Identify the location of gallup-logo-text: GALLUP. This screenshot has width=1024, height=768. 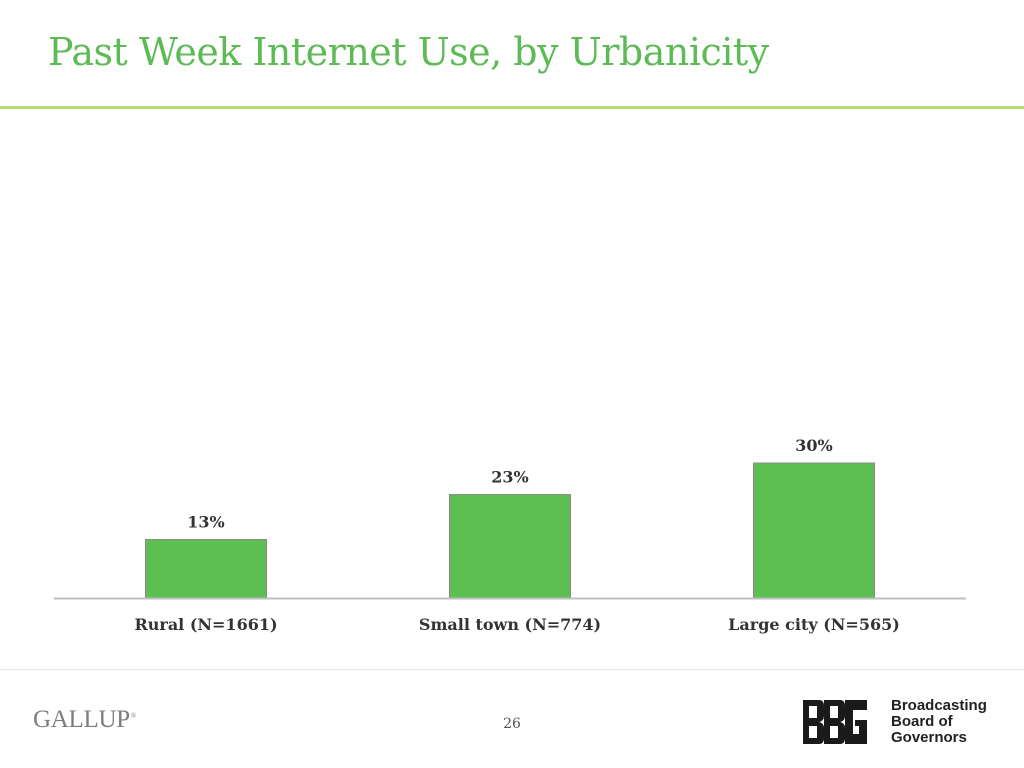
(81, 719).